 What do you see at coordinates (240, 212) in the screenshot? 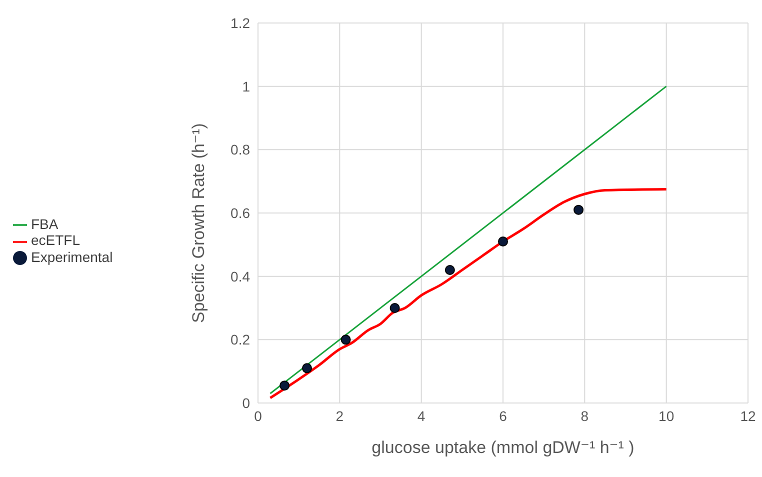
I see `y-tick-label: 0.6` at bounding box center [240, 212].